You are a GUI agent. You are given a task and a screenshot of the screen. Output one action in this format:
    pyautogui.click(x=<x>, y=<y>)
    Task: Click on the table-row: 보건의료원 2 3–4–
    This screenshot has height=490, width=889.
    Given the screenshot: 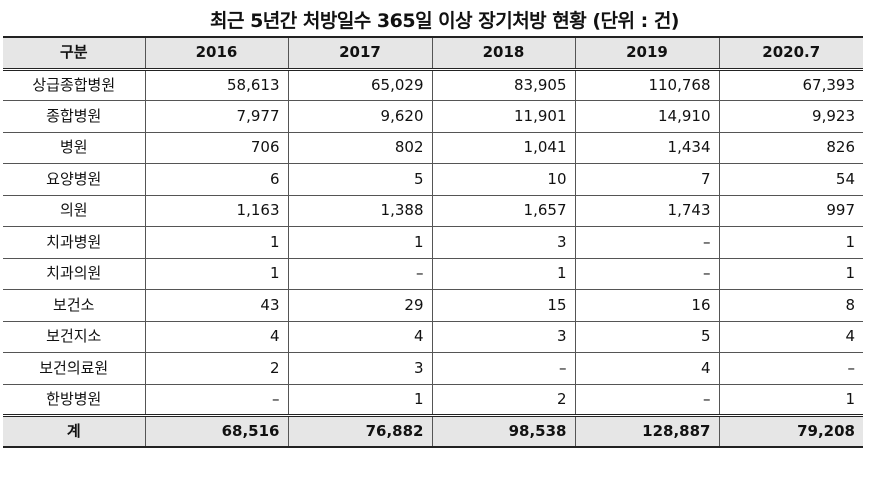 What is the action you would take?
    pyautogui.click(x=433, y=368)
    